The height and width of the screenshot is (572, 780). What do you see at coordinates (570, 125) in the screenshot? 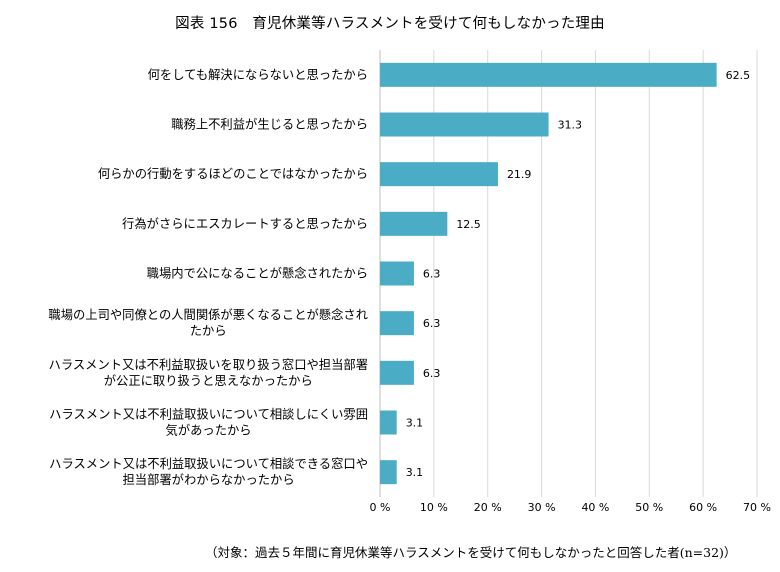
I see `data-label: 31.3` at bounding box center [570, 125].